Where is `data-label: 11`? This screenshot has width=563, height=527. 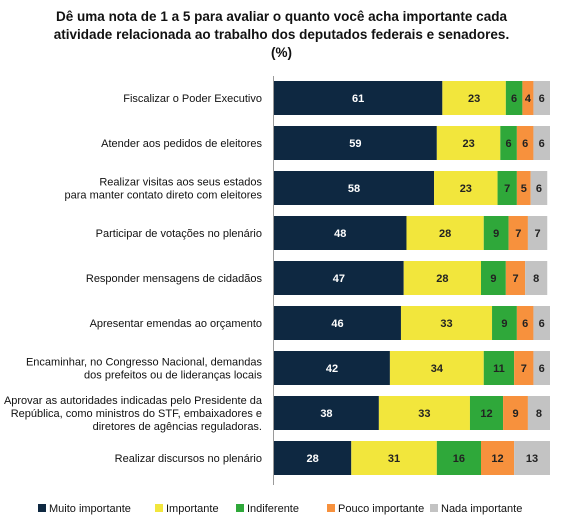 data-label: 11 is located at coordinates (499, 369).